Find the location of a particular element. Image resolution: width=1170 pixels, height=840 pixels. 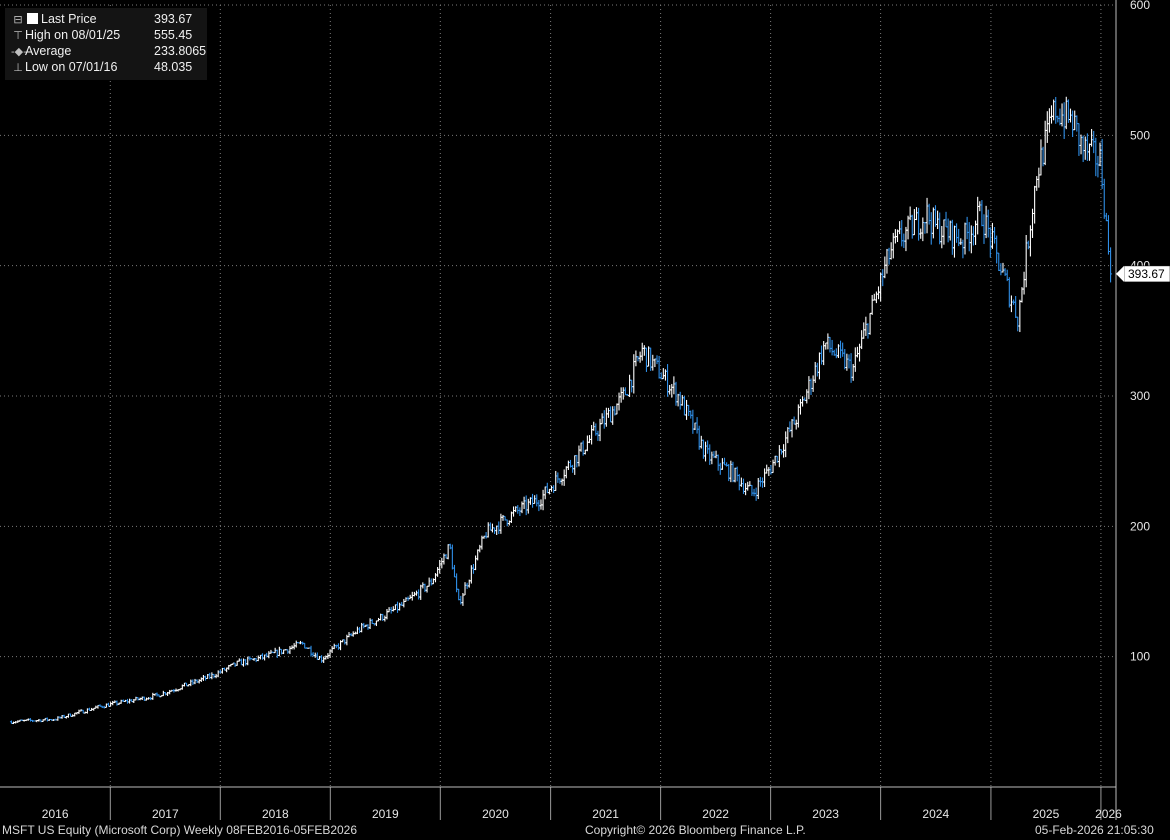

x-tick-label: 2025 is located at coordinates (1046, 814).